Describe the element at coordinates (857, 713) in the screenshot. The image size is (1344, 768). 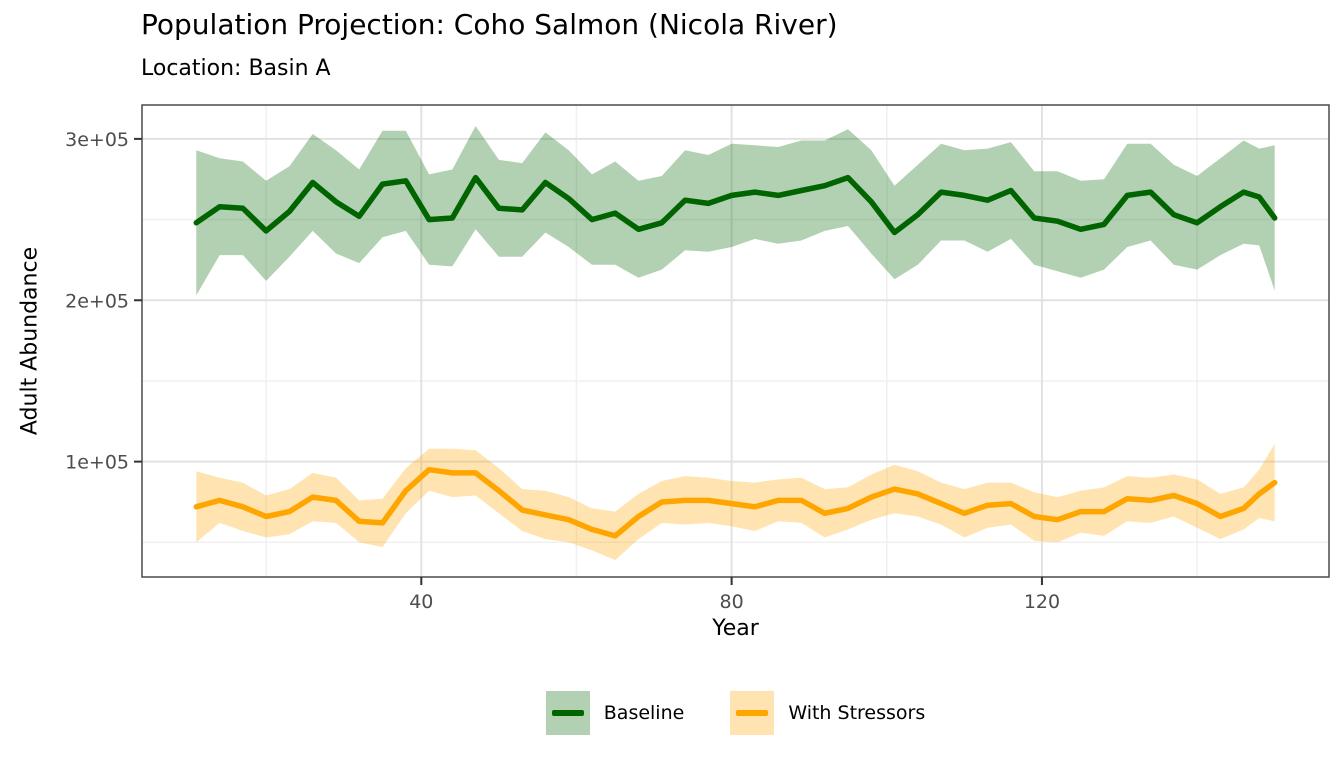
I see `legend-label-stressors: With Stressors` at that location.